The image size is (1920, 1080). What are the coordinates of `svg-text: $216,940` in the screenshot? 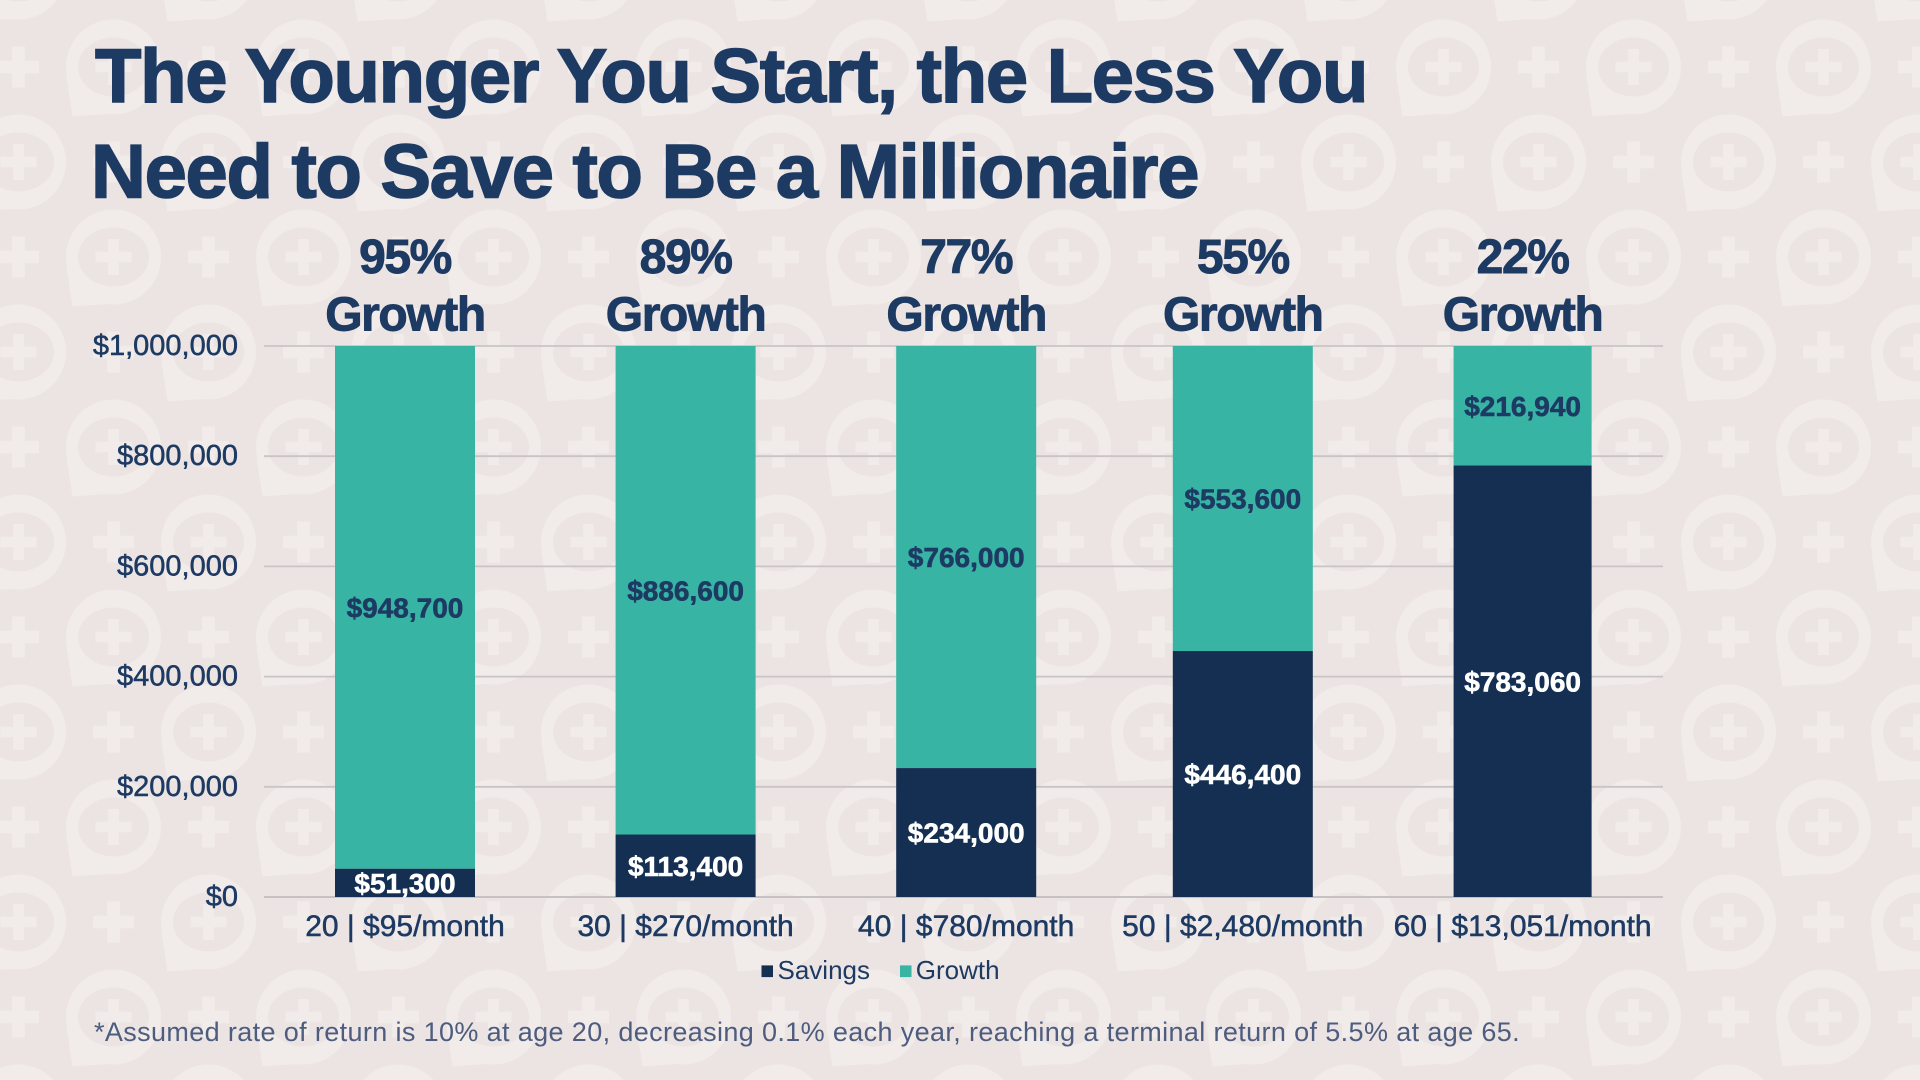 It's located at (1522, 406).